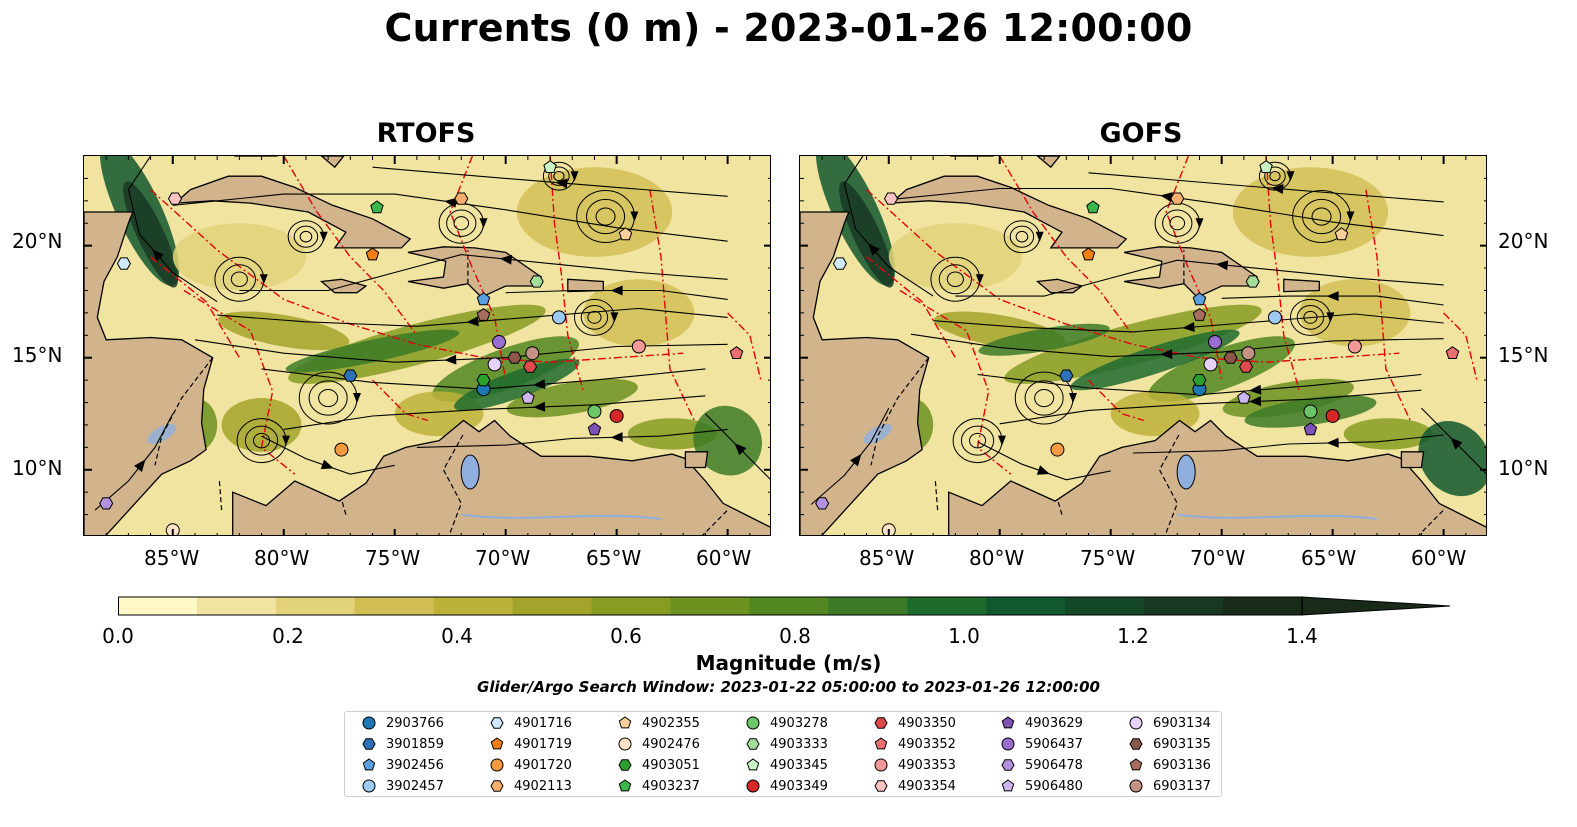 This screenshot has width=1577, height=827. What do you see at coordinates (236, 606) in the screenshot?
I see `colorbar-segment` at bounding box center [236, 606].